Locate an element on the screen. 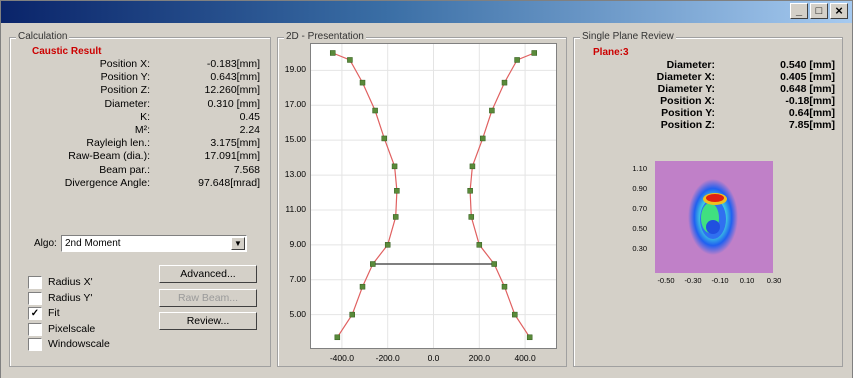  calc-row-value: 12.260[mm] is located at coordinates (232, 90).